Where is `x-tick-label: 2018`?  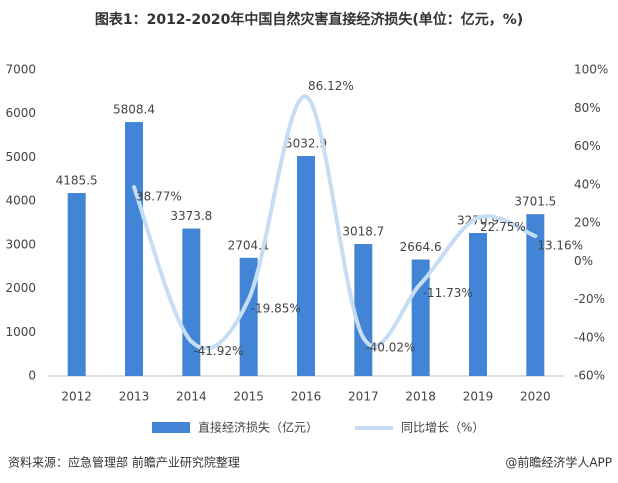
x-tick-label: 2018 is located at coordinates (420, 397).